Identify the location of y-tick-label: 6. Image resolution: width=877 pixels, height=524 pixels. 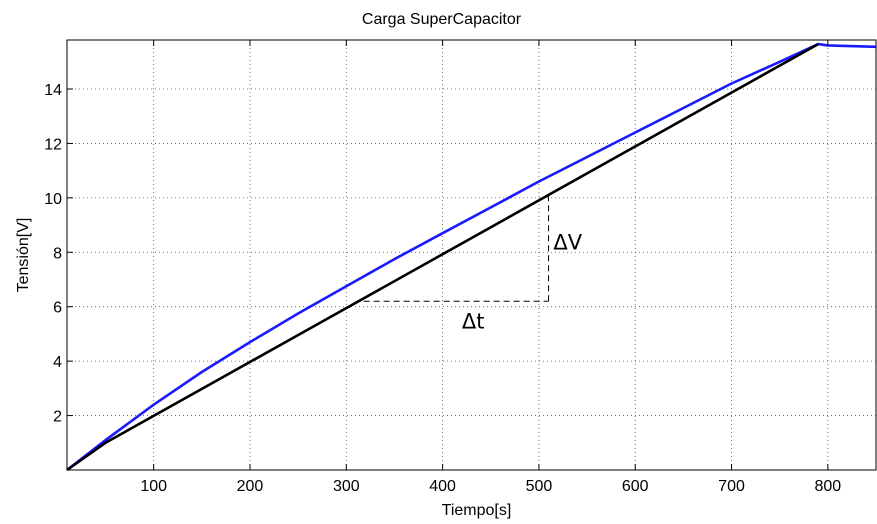
(57, 308).